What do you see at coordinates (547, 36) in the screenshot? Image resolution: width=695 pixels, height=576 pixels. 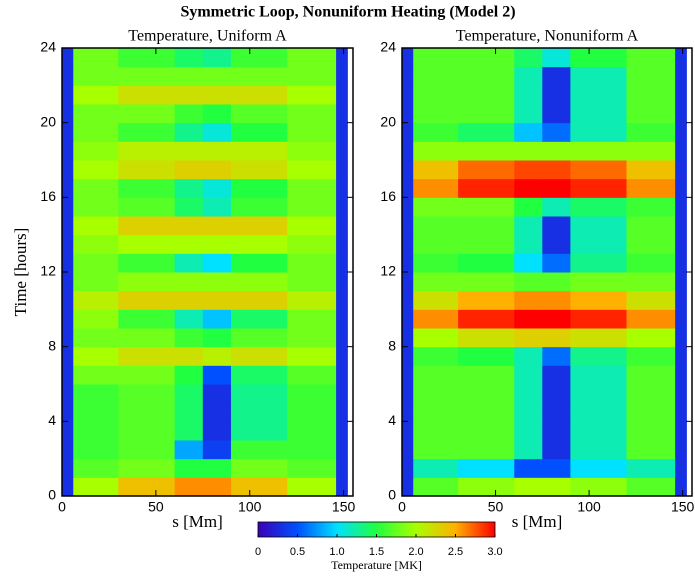 I see `panel-title: Temperature, Nonuniform A` at bounding box center [547, 36].